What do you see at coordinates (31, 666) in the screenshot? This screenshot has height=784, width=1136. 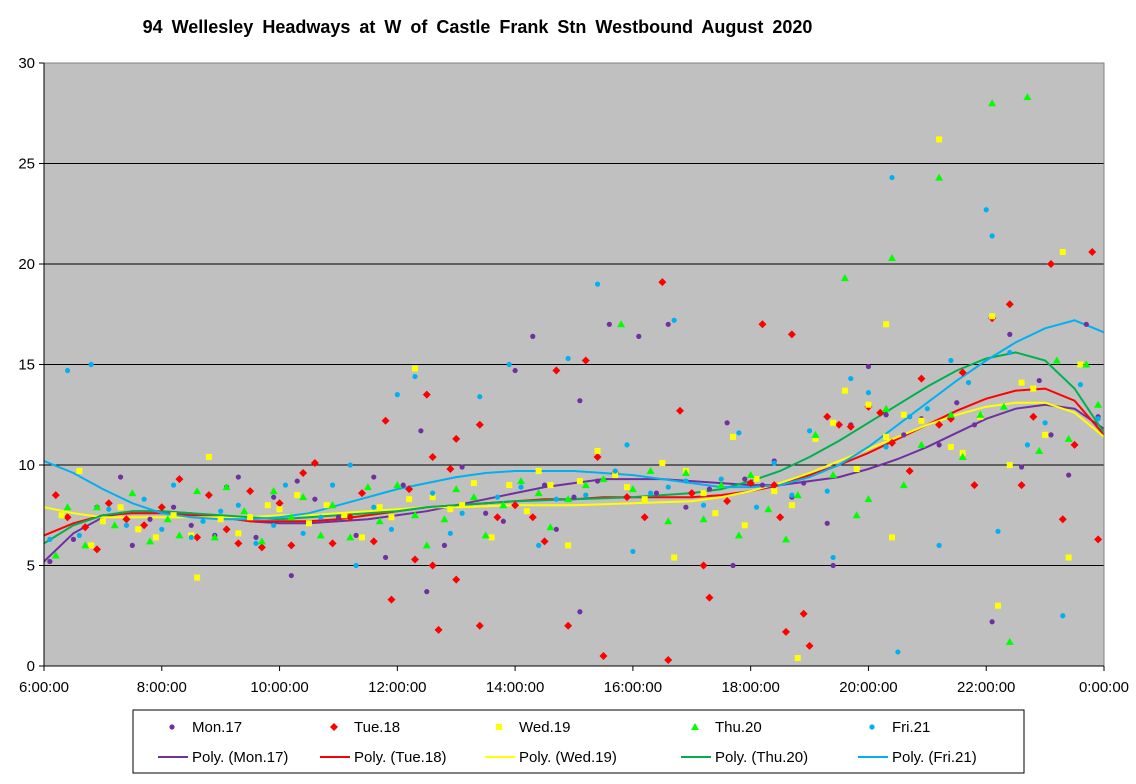 I see `y-tick-label: 0` at bounding box center [31, 666].